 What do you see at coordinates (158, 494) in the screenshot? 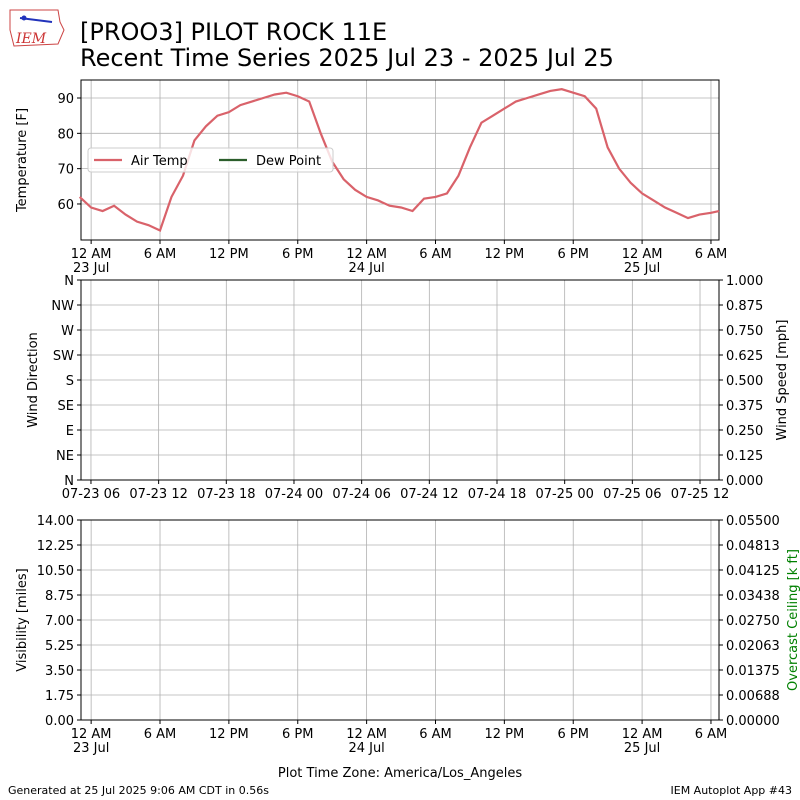
I see `x-tick-label: 07-23 12` at bounding box center [158, 494].